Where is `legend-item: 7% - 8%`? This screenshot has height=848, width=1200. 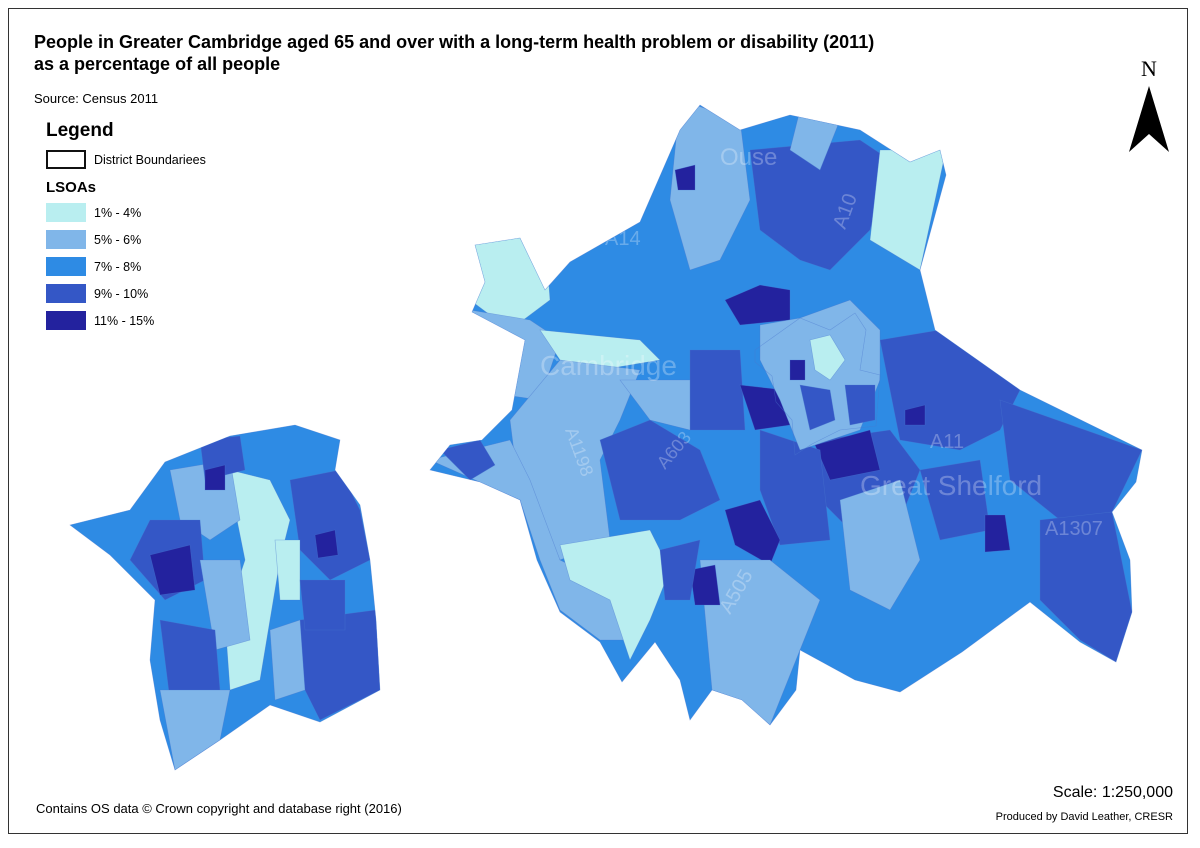
legend-item: 7% - 8% is located at coordinates (126, 266).